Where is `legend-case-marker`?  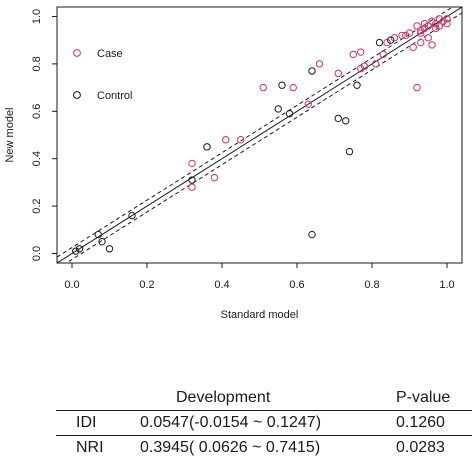 legend-case-marker is located at coordinates (77, 53).